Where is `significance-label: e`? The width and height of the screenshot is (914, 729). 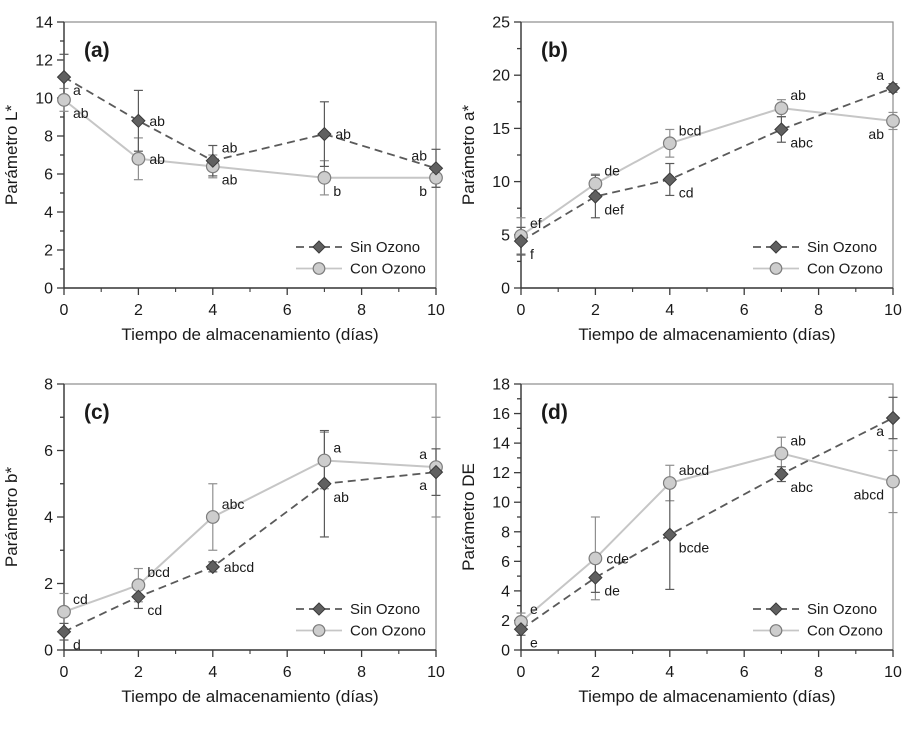 significance-label: e is located at coordinates (534, 609).